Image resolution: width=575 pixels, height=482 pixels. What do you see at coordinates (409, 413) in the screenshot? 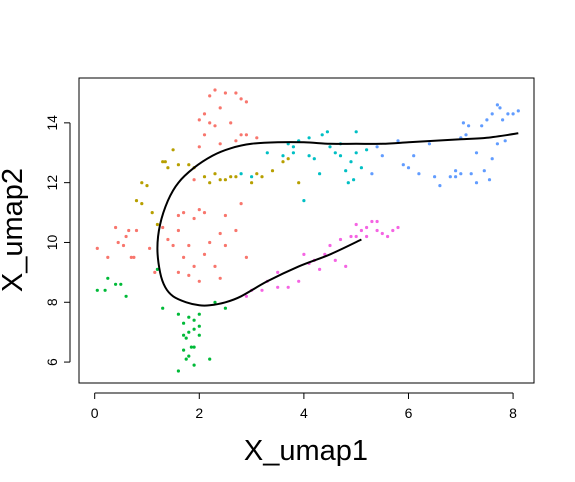
I see `x-tick-label: 6` at bounding box center [409, 413].